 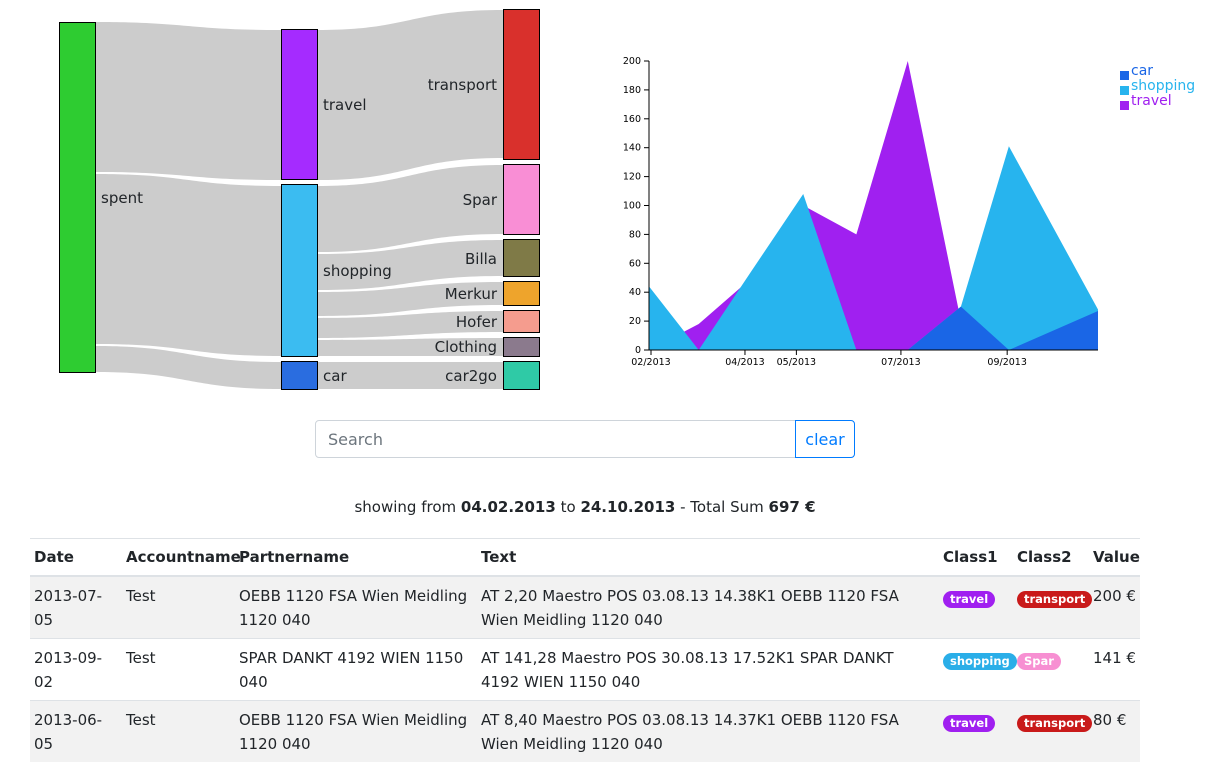 I want to click on cell-value: 80 €, so click(x=1114, y=731).